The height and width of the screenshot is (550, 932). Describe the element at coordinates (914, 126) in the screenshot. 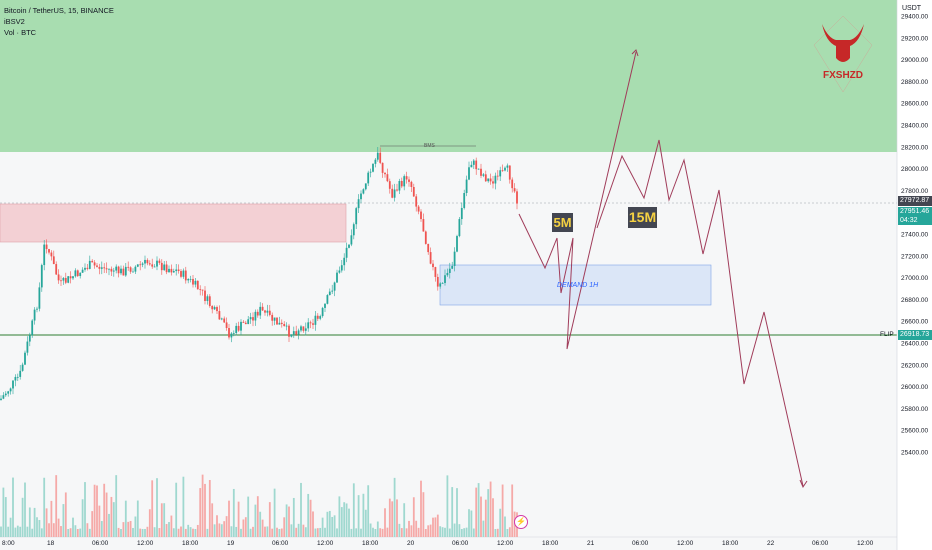

I see `price-tick-label: 28400.00` at that location.